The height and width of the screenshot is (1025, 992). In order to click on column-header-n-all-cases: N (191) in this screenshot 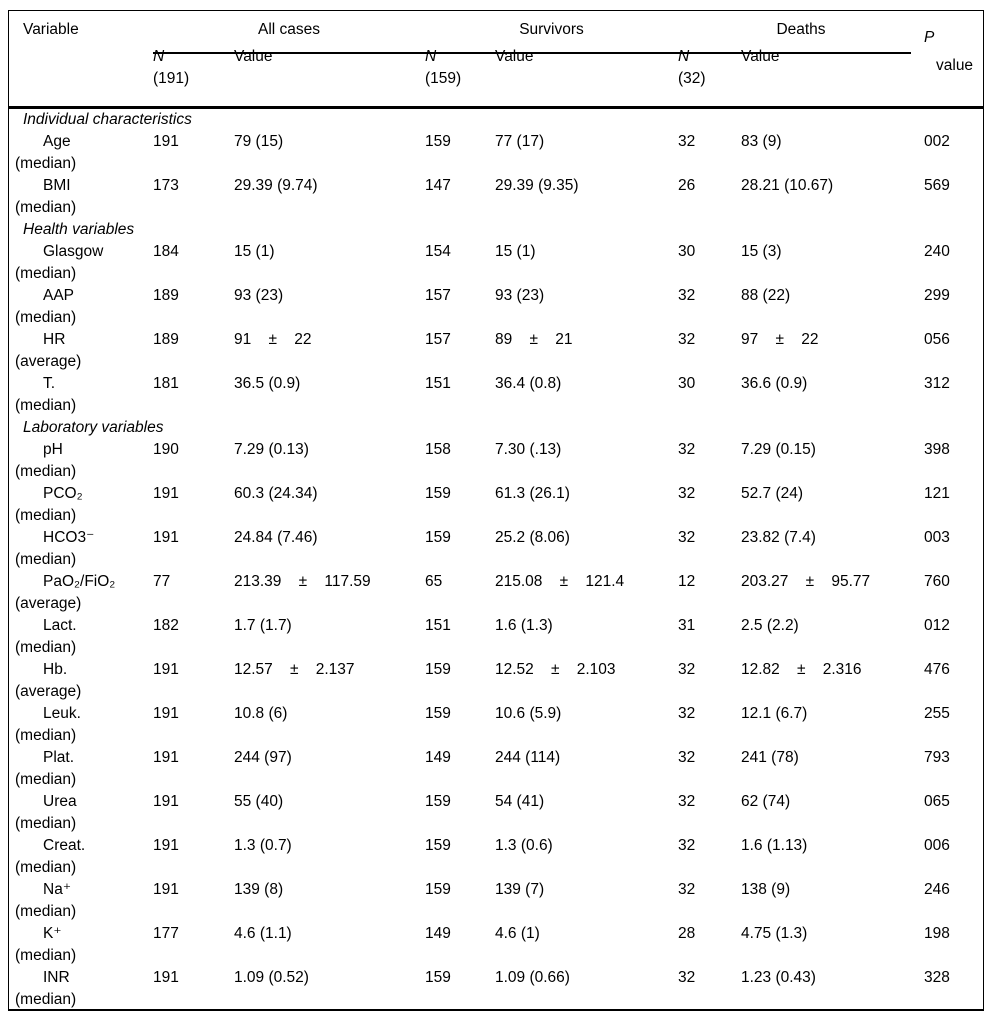, I will do `click(193, 68)`.